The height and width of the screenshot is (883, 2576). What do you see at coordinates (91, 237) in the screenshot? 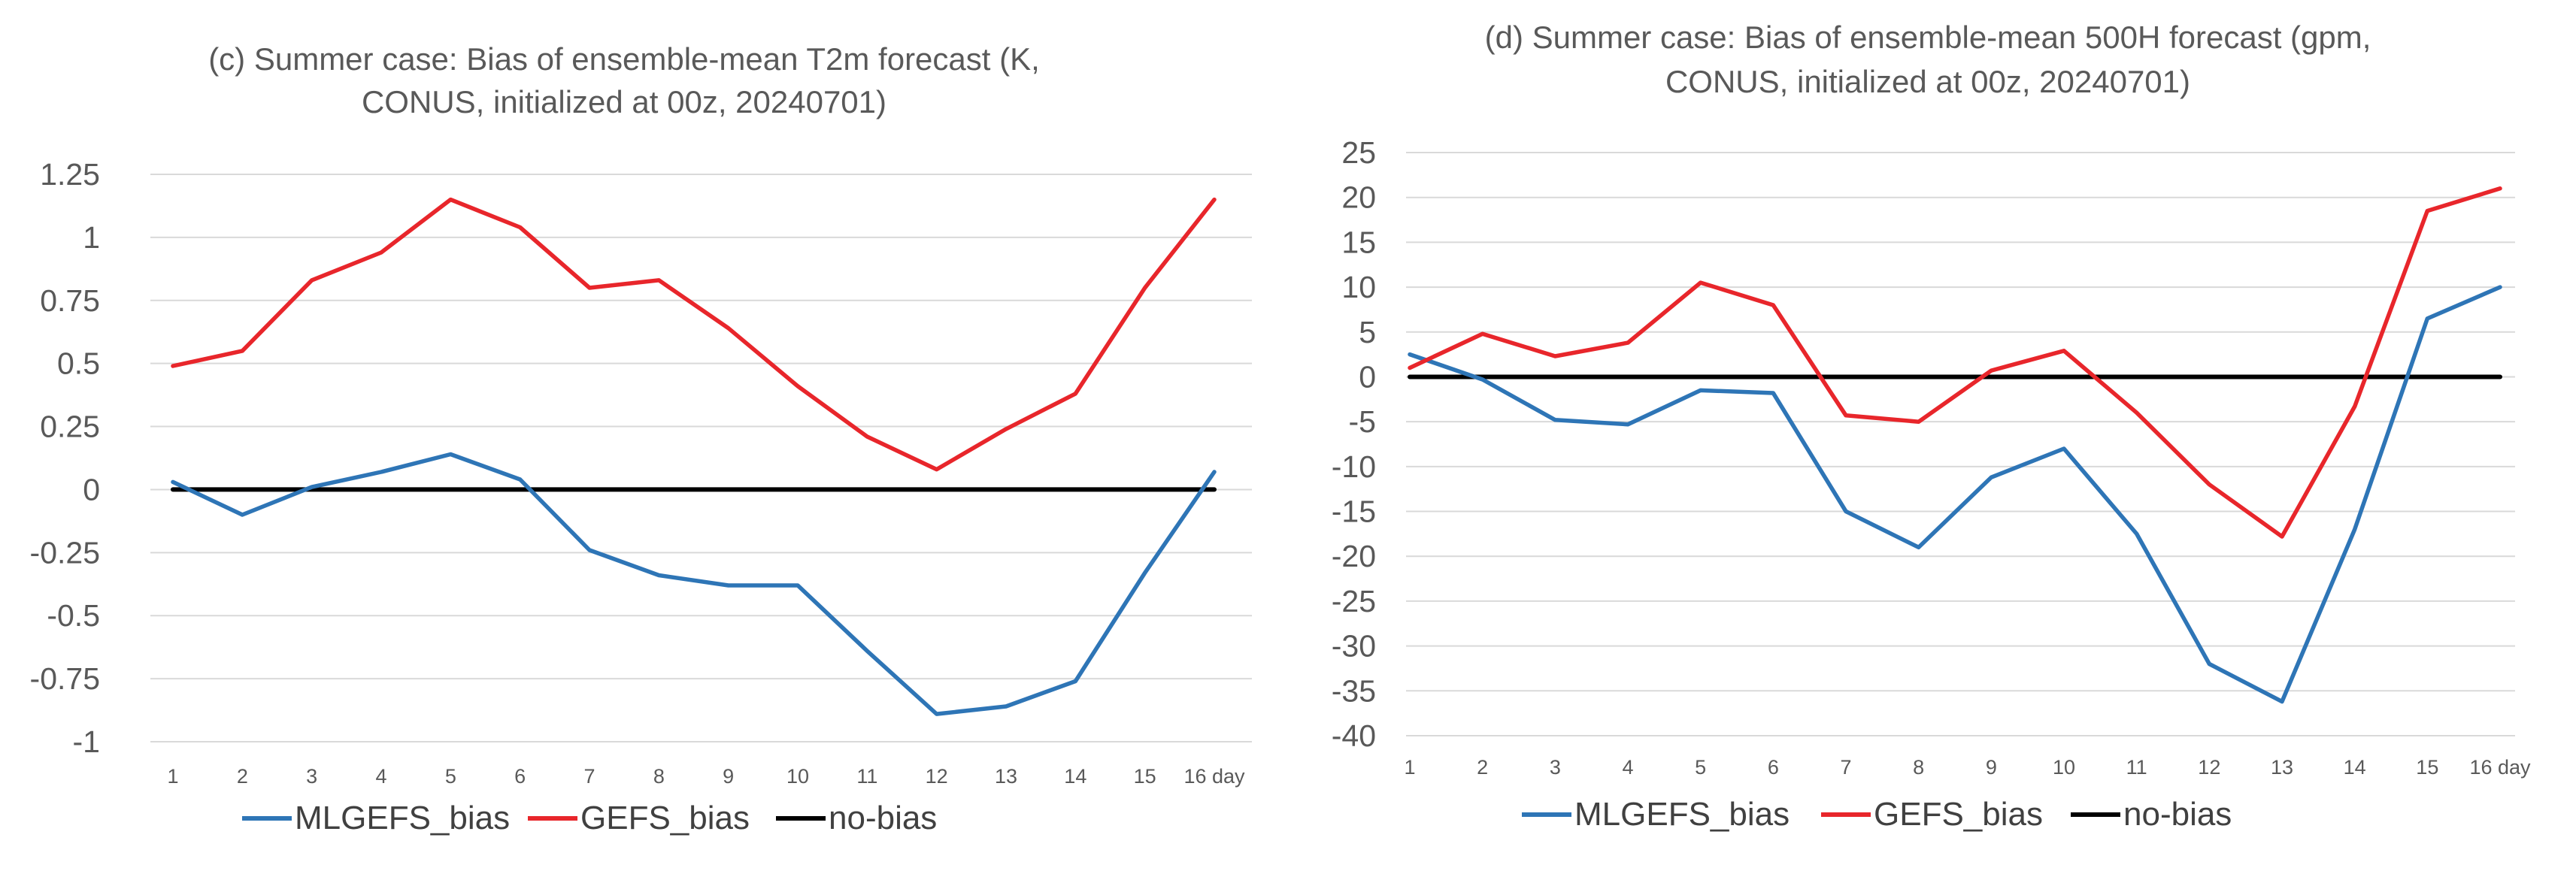
I see `chart-c-y-tick-label: 1` at bounding box center [91, 237].